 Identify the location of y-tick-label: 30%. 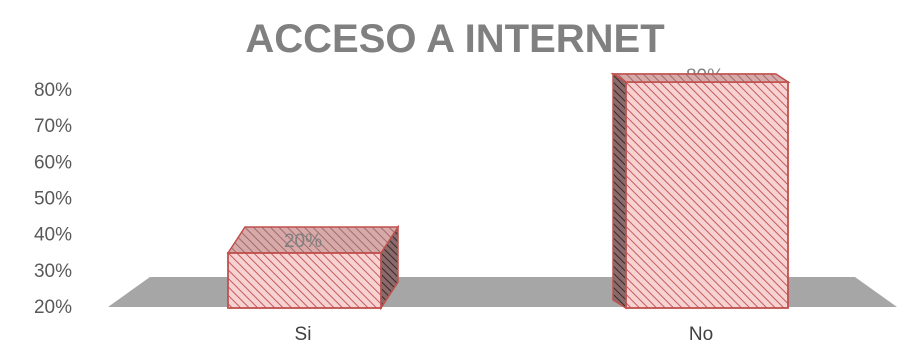
(53, 271).